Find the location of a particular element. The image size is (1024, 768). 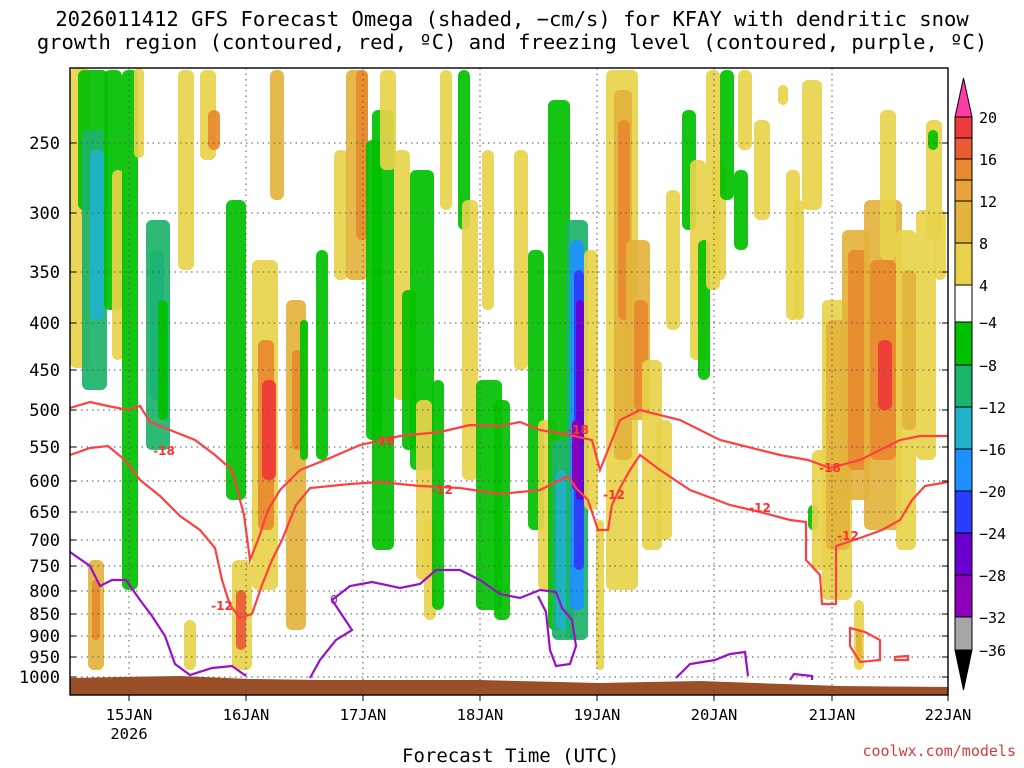

y-tick-label: 800 is located at coordinates (44, 592).